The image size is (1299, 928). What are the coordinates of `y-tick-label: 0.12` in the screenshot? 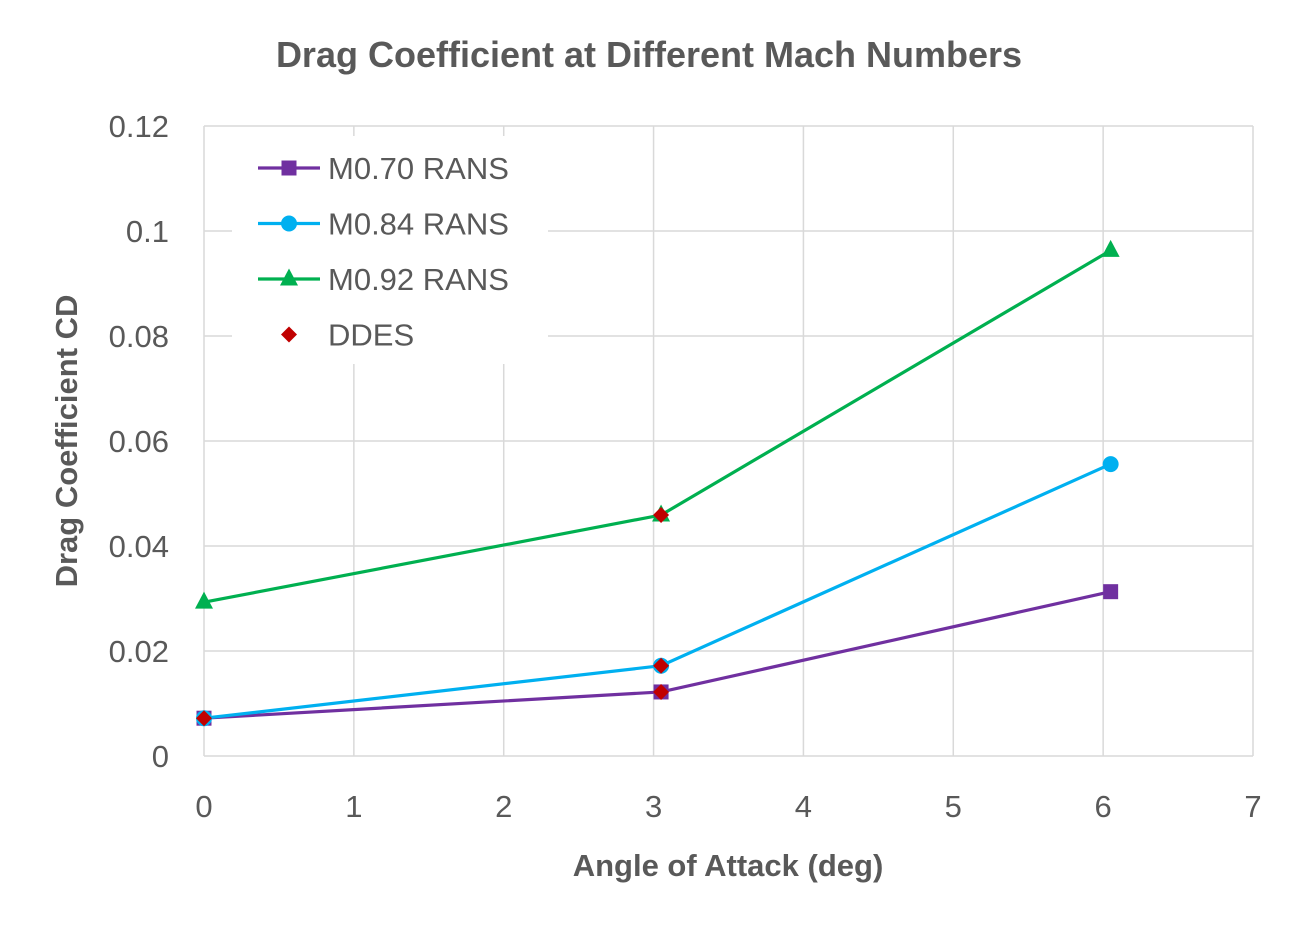 It's located at (139, 126).